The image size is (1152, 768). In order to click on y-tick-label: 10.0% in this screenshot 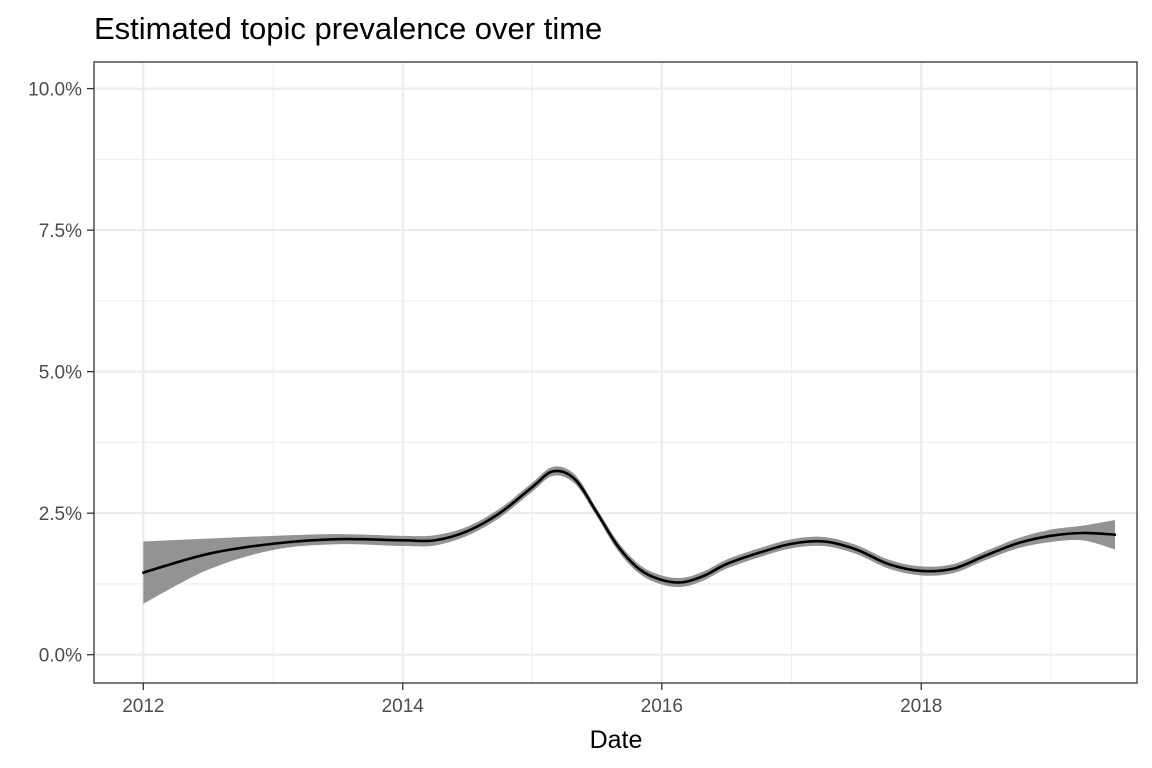, I will do `click(55, 90)`.